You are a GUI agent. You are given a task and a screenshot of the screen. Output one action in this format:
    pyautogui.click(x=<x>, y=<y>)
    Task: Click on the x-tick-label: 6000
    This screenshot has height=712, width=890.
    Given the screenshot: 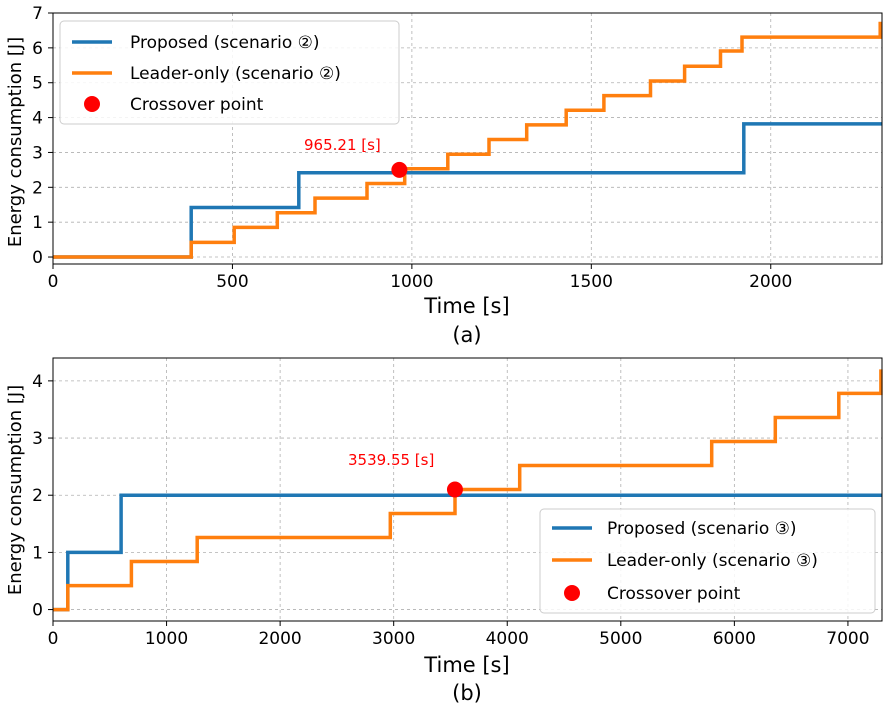 What is the action you would take?
    pyautogui.click(x=734, y=639)
    